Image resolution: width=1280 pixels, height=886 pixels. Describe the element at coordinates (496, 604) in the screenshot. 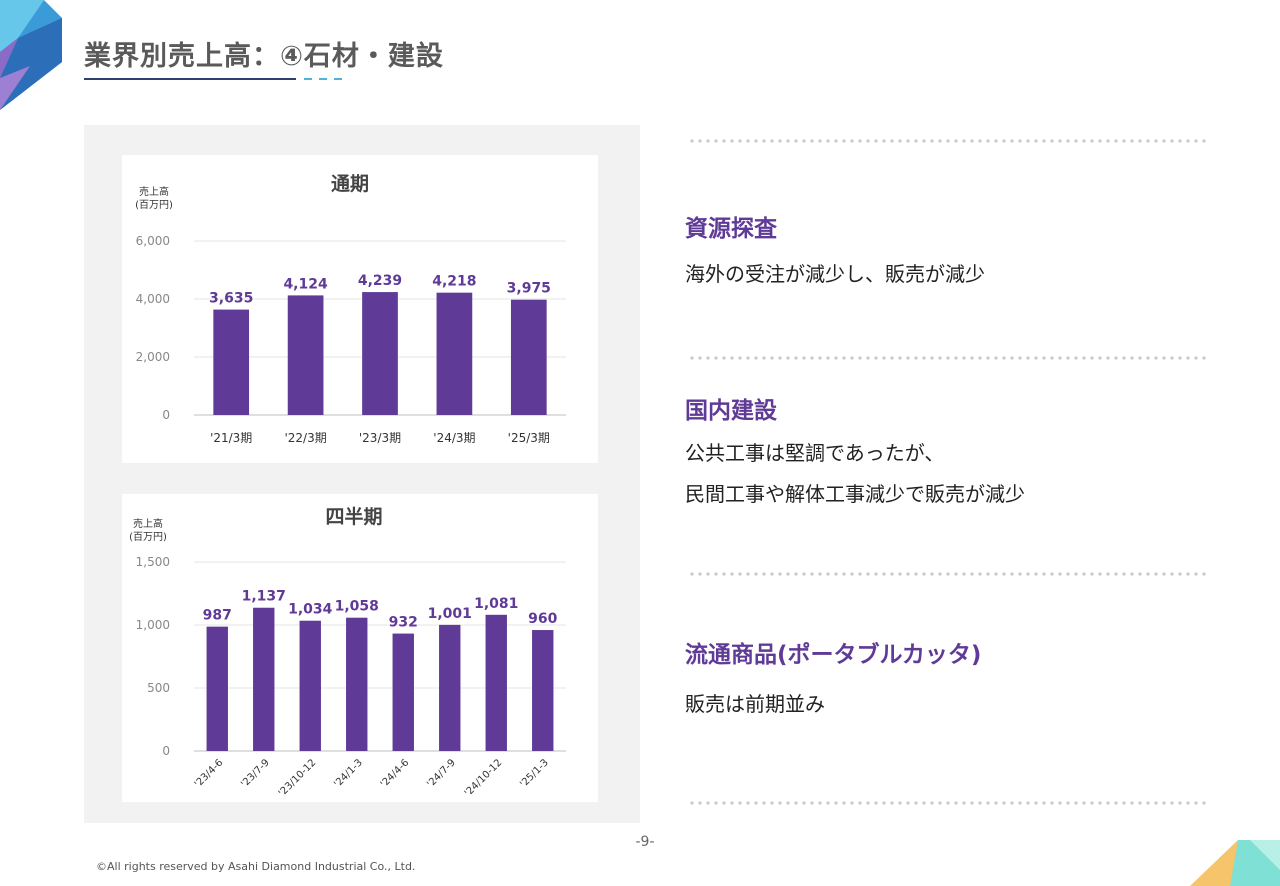

I see `quarterly-value-label: 1,081` at that location.